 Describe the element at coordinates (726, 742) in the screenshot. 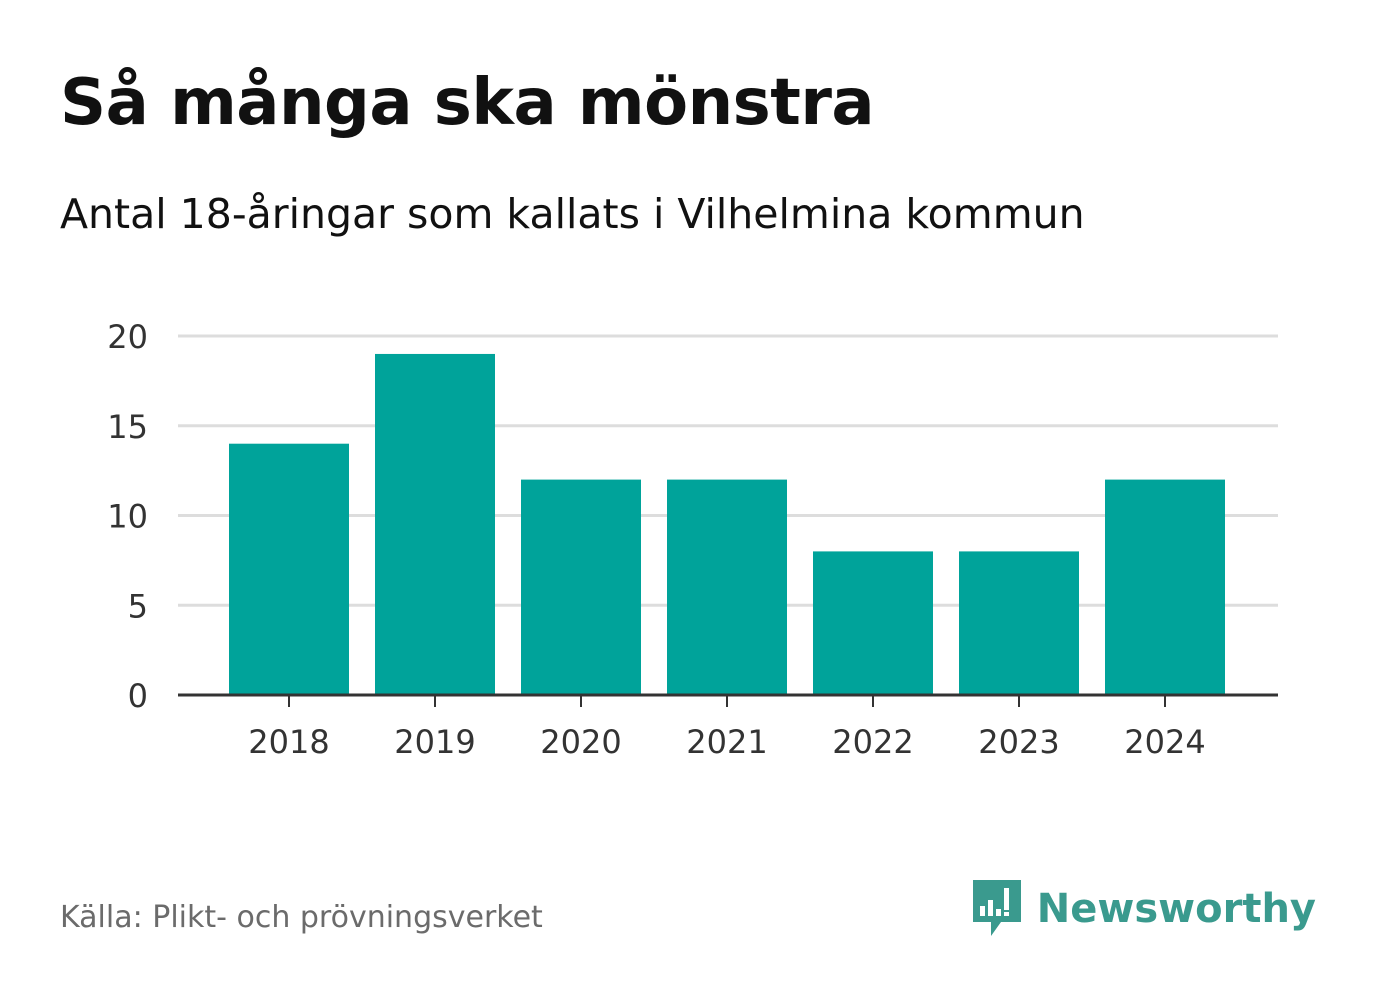

I see `x-tick-label: 2021` at that location.